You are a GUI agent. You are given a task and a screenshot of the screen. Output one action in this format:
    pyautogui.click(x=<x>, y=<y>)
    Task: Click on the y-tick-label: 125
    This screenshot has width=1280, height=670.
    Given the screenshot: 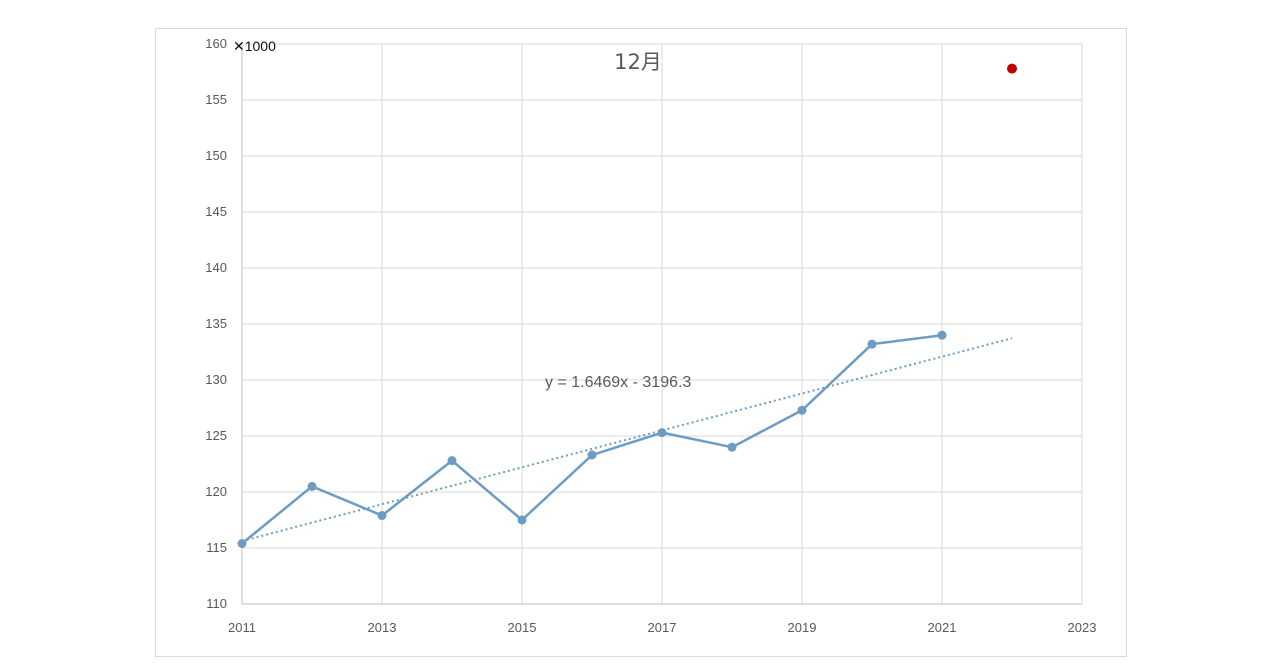 What is the action you would take?
    pyautogui.click(x=216, y=435)
    